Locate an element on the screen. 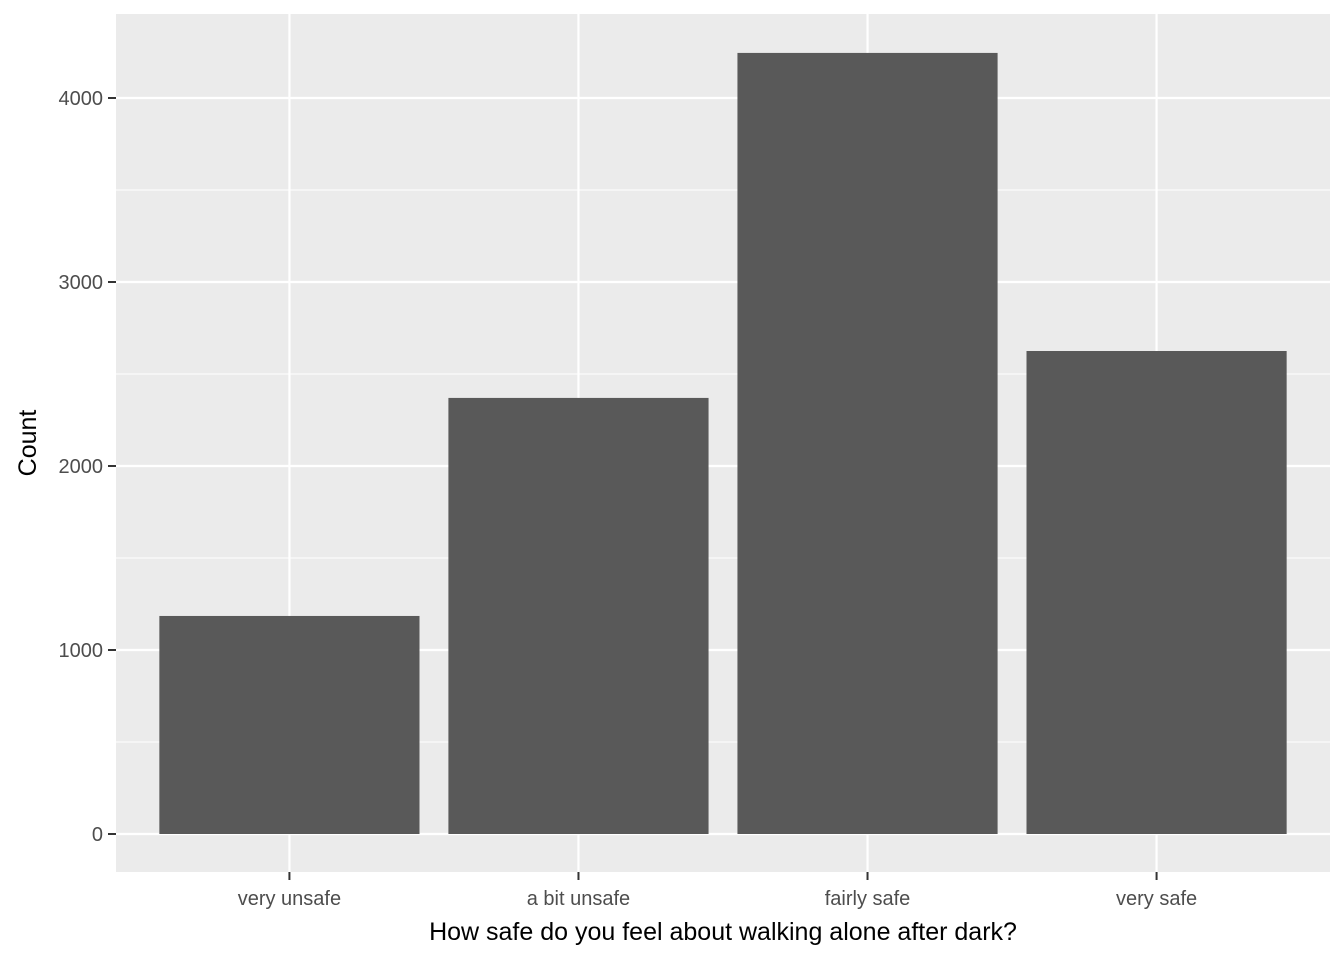 The image size is (1344, 960). y-axis-title: Count is located at coordinates (28, 443).